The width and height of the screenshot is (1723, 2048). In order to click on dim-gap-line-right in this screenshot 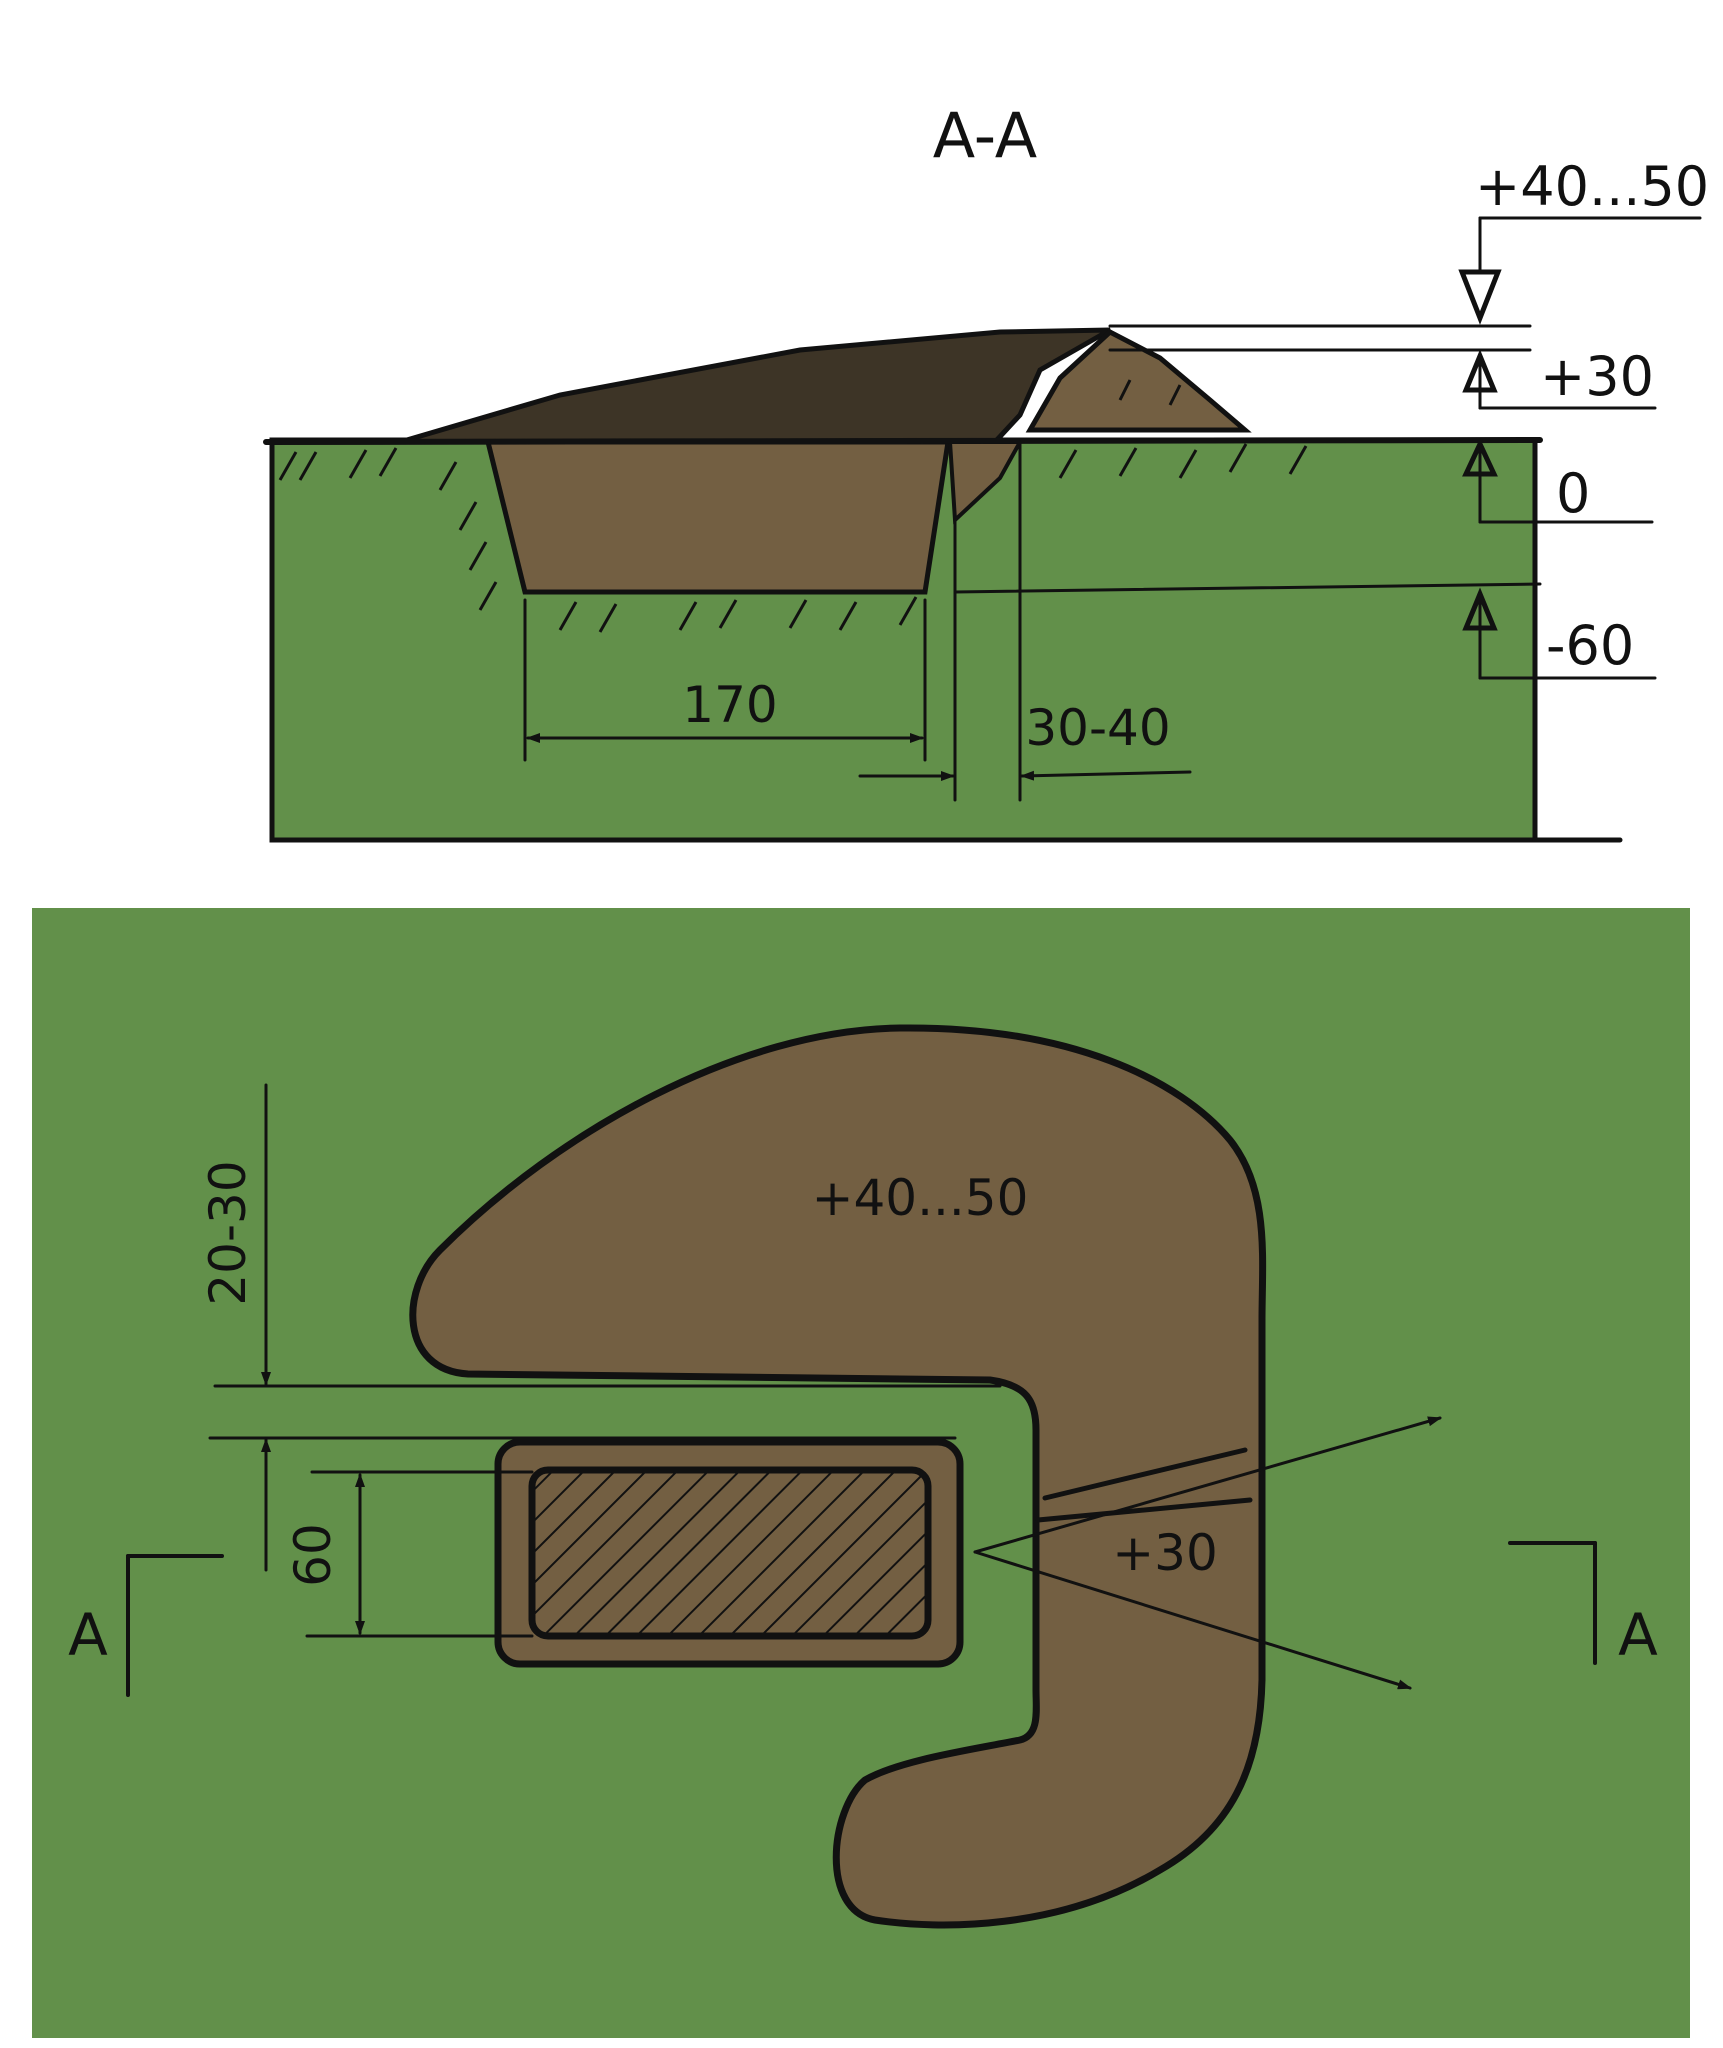, I will do `click(1106, 775)`.